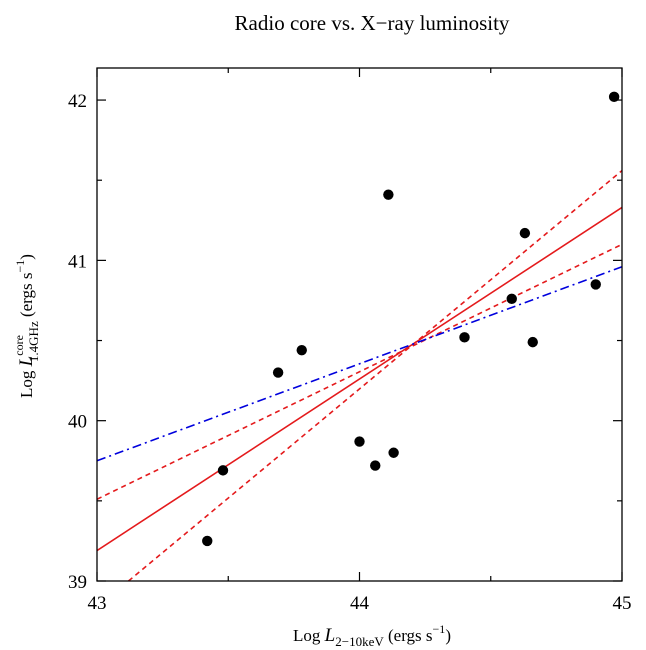 This screenshot has width=646, height=650. I want to click on y-tick-label-40: 40, so click(77, 422).